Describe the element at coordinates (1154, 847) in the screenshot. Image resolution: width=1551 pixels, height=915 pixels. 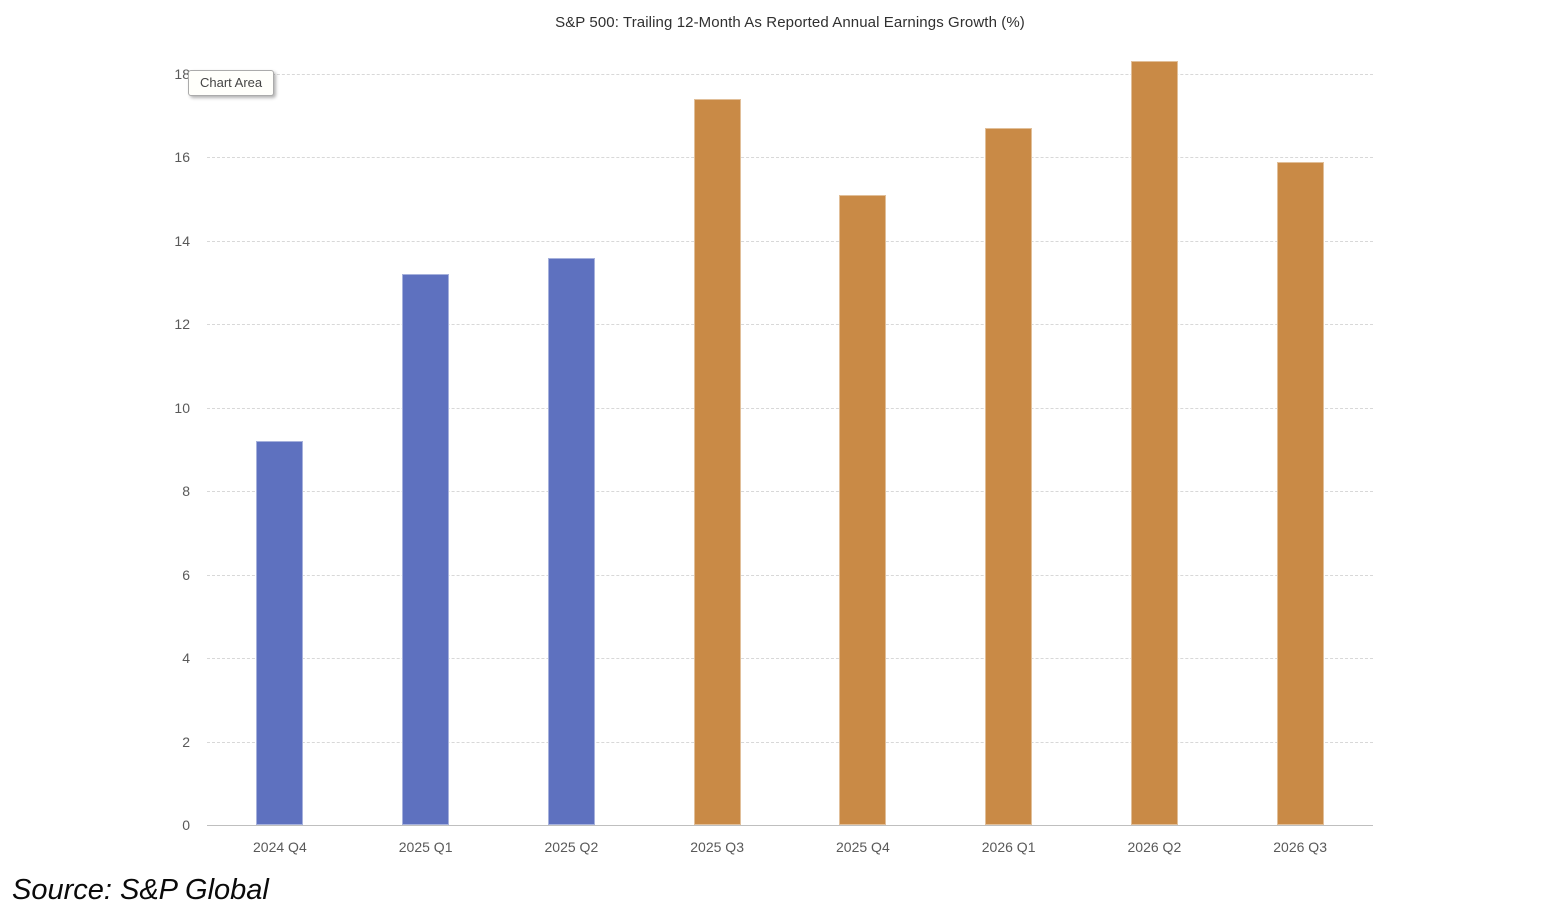
I see `x-axis-label-2026-q2: 2026 Q2` at that location.